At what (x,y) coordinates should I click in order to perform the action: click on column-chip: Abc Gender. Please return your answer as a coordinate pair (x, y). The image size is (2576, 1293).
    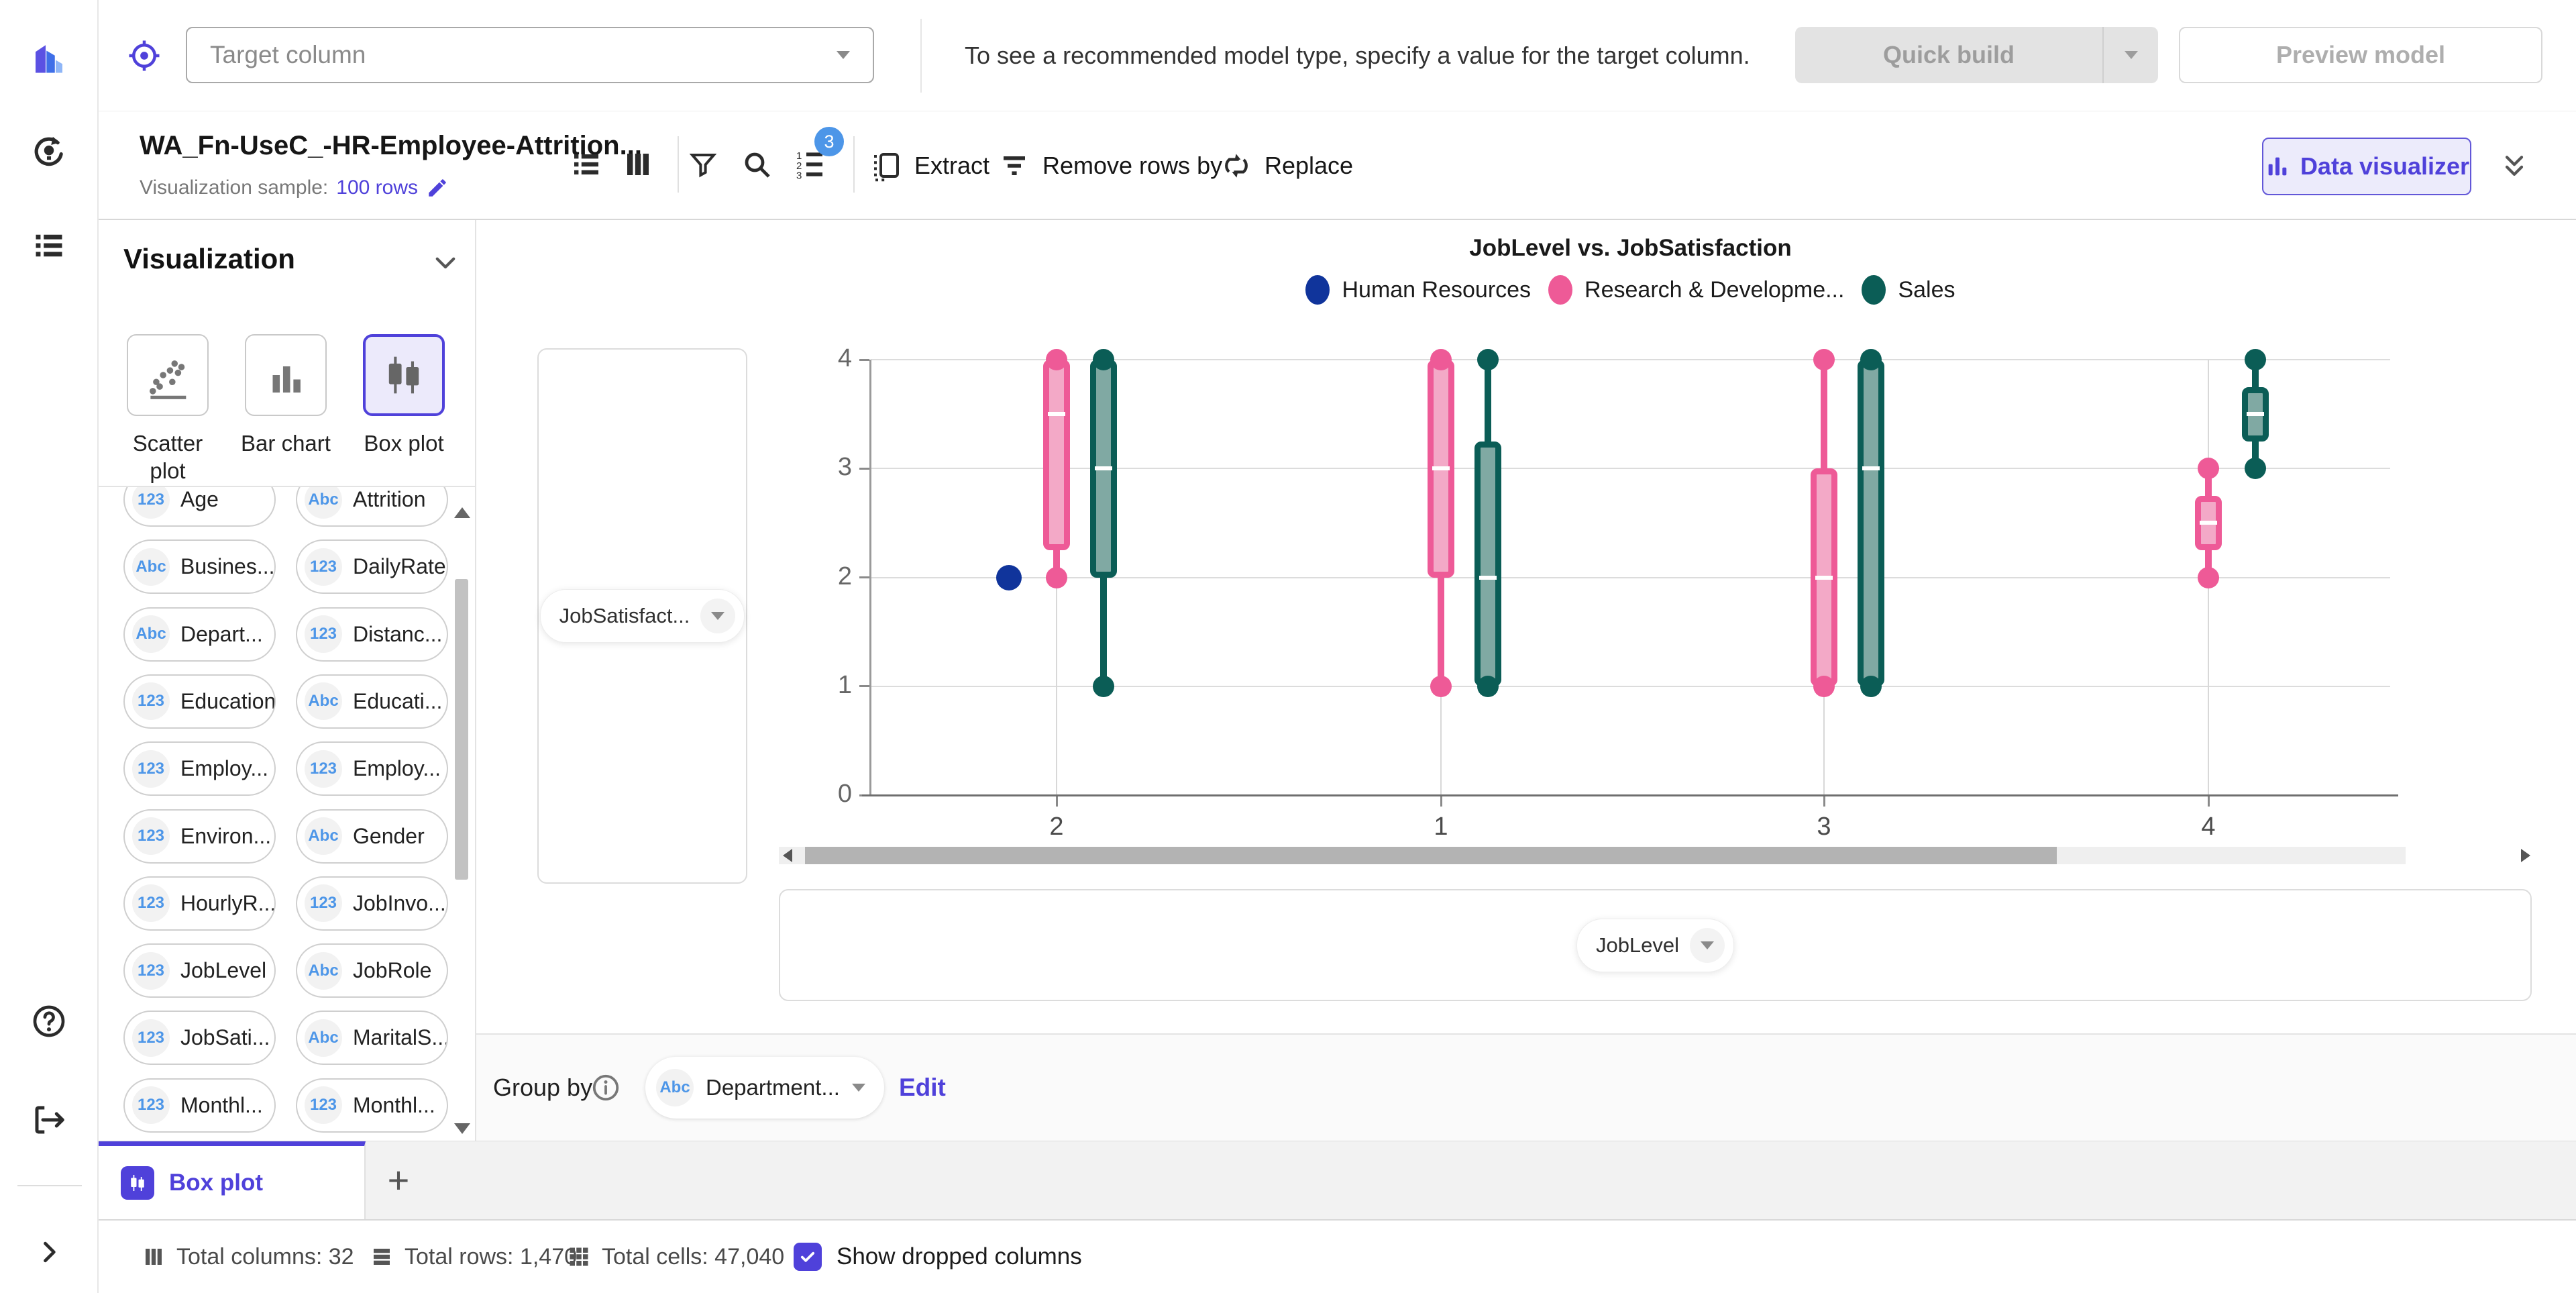
    Looking at the image, I should click on (372, 836).